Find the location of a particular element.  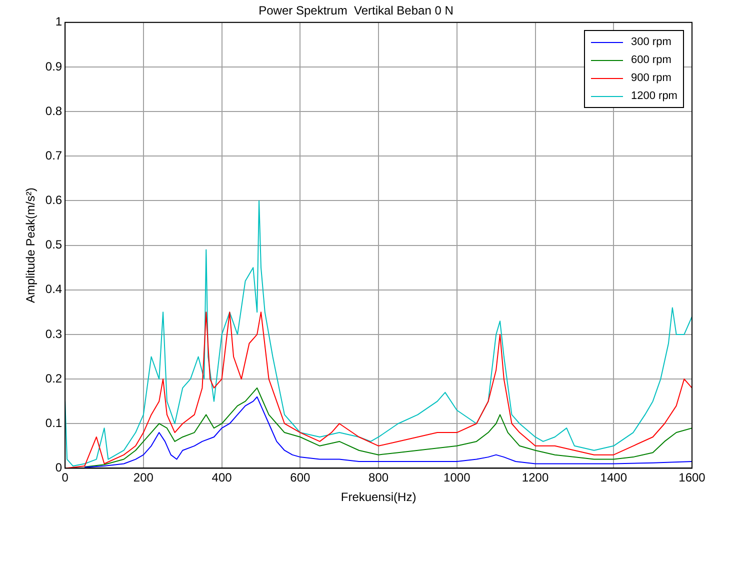

y-axis-title: Amplitude Peak(m/s²) is located at coordinates (31, 245).